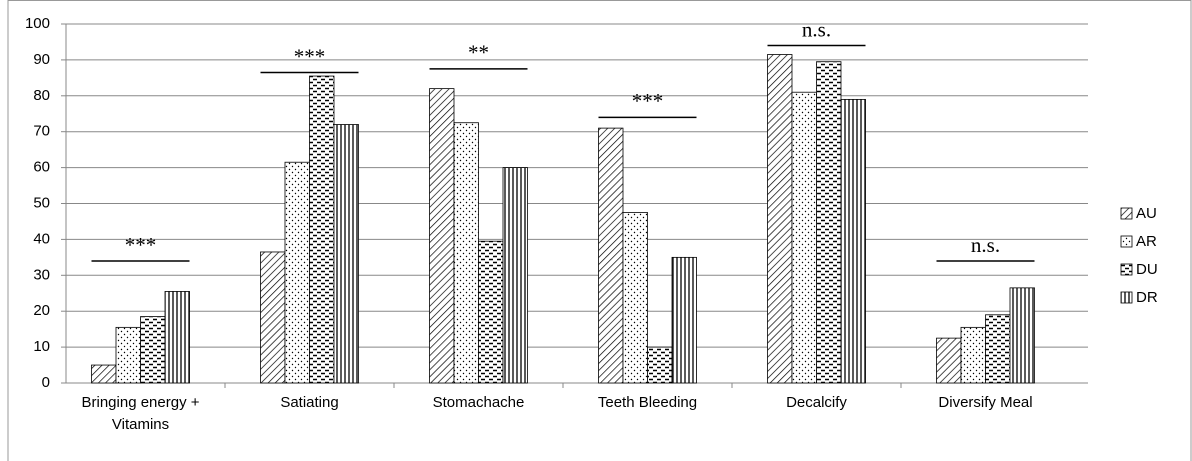  I want to click on legend-label: DR, so click(1147, 297).